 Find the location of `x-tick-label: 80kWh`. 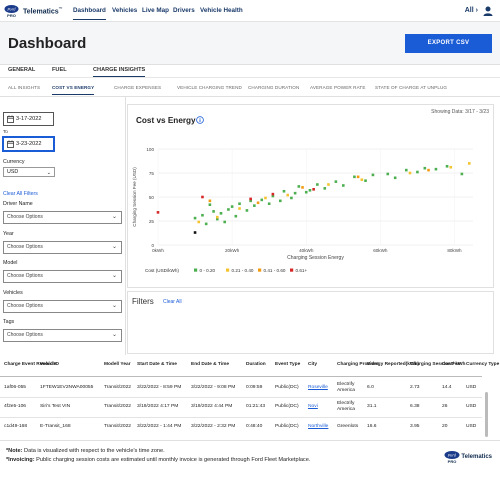

x-tick-label: 80kWh is located at coordinates (454, 250).